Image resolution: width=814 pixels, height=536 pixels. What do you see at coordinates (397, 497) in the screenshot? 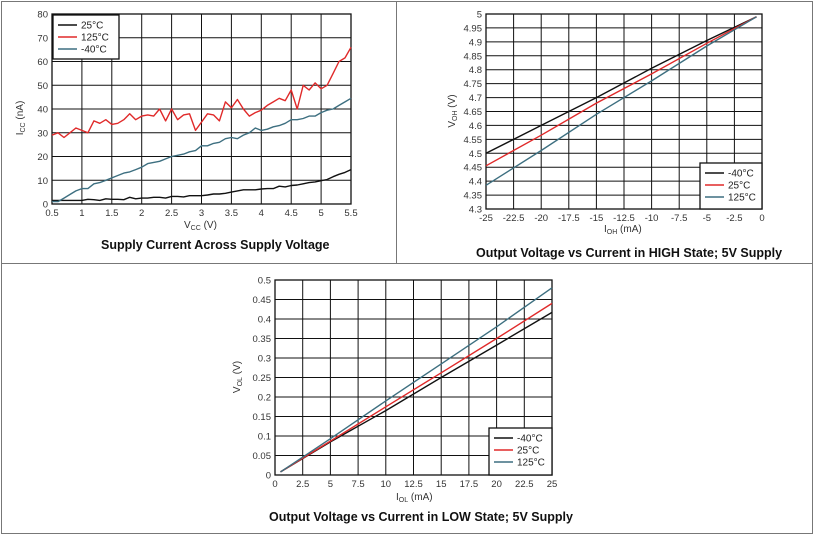
I see `chart3-xlabel-main: I` at bounding box center [397, 497].